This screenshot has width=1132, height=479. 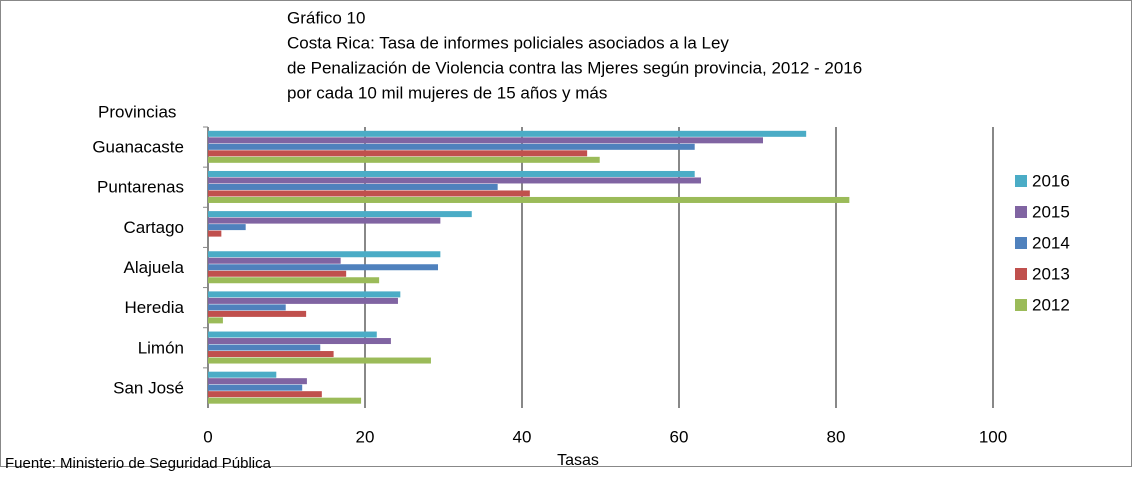 I want to click on legend-label: 2013, so click(x=1051, y=273).